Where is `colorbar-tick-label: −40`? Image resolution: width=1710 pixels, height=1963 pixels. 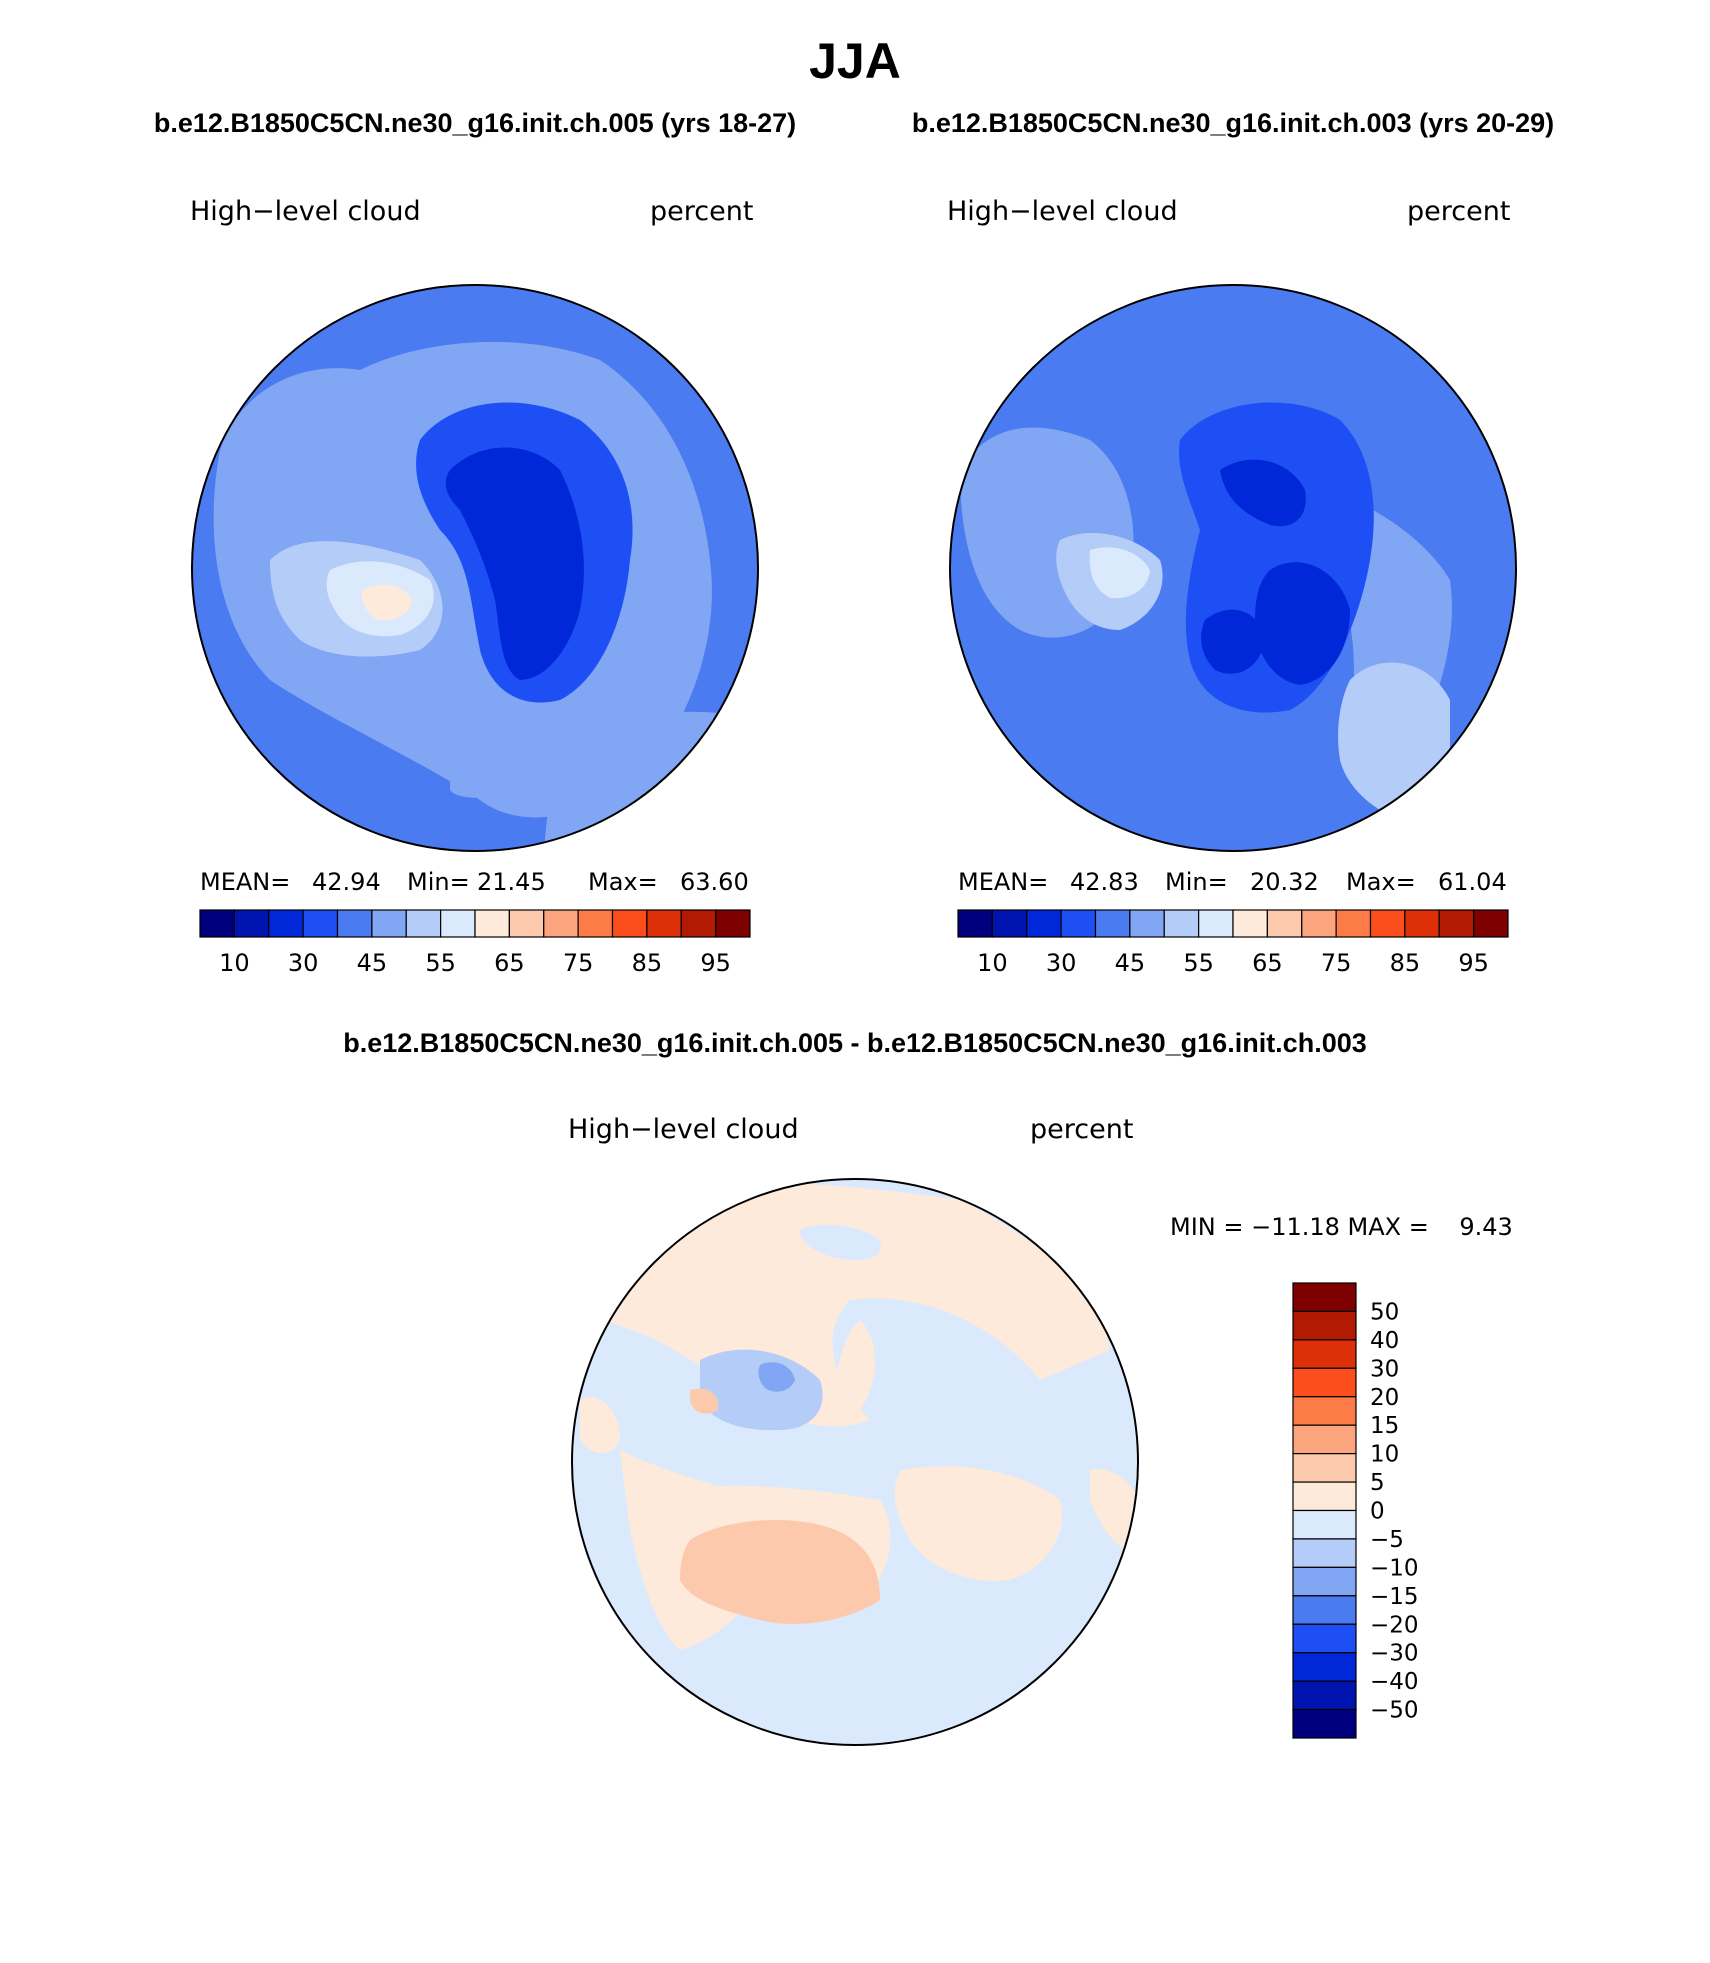
colorbar-tick-label: −40 is located at coordinates (1394, 1682).